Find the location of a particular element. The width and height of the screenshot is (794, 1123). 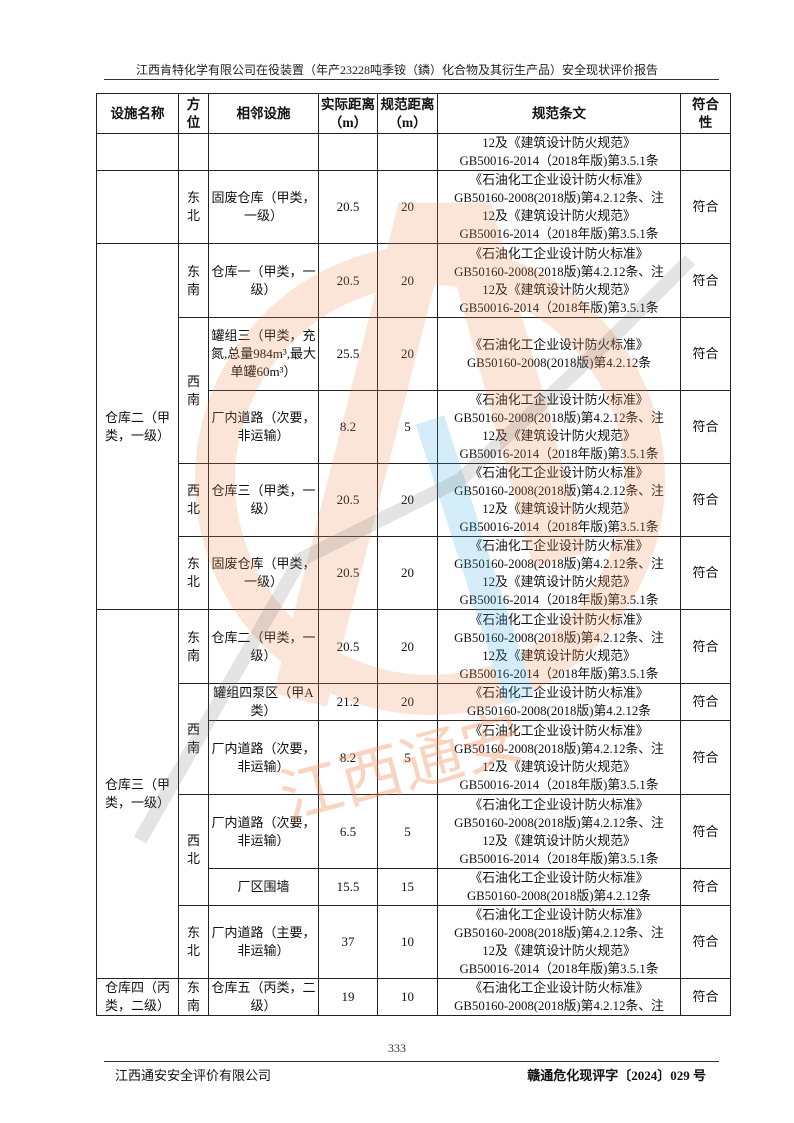

facility-name-cell: 仓库三（甲类，一级） is located at coordinates (137, 794).